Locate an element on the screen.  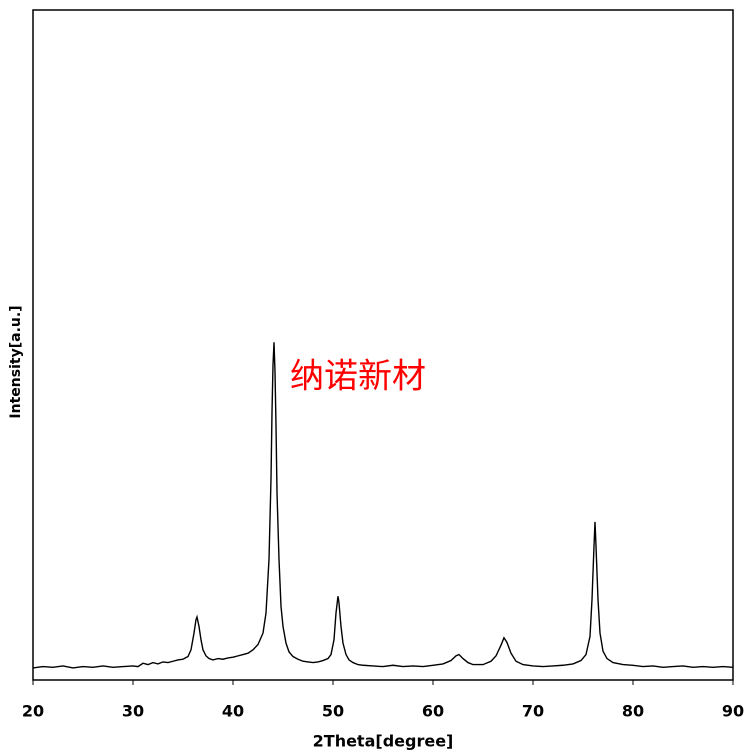
x-tick-label: 20 is located at coordinates (33, 711).